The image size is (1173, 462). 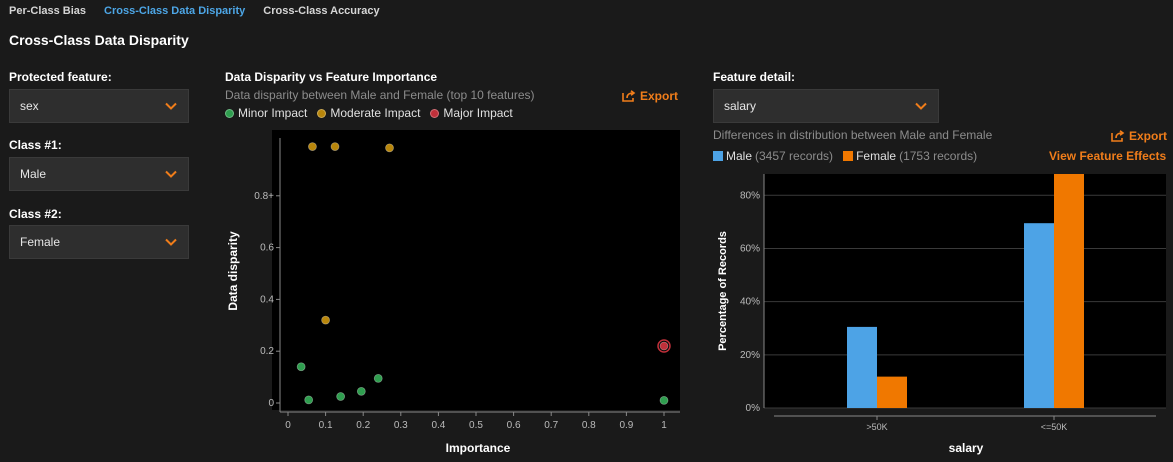 I want to click on tab-per-class-bias: Per-Class Bias, so click(x=48, y=11).